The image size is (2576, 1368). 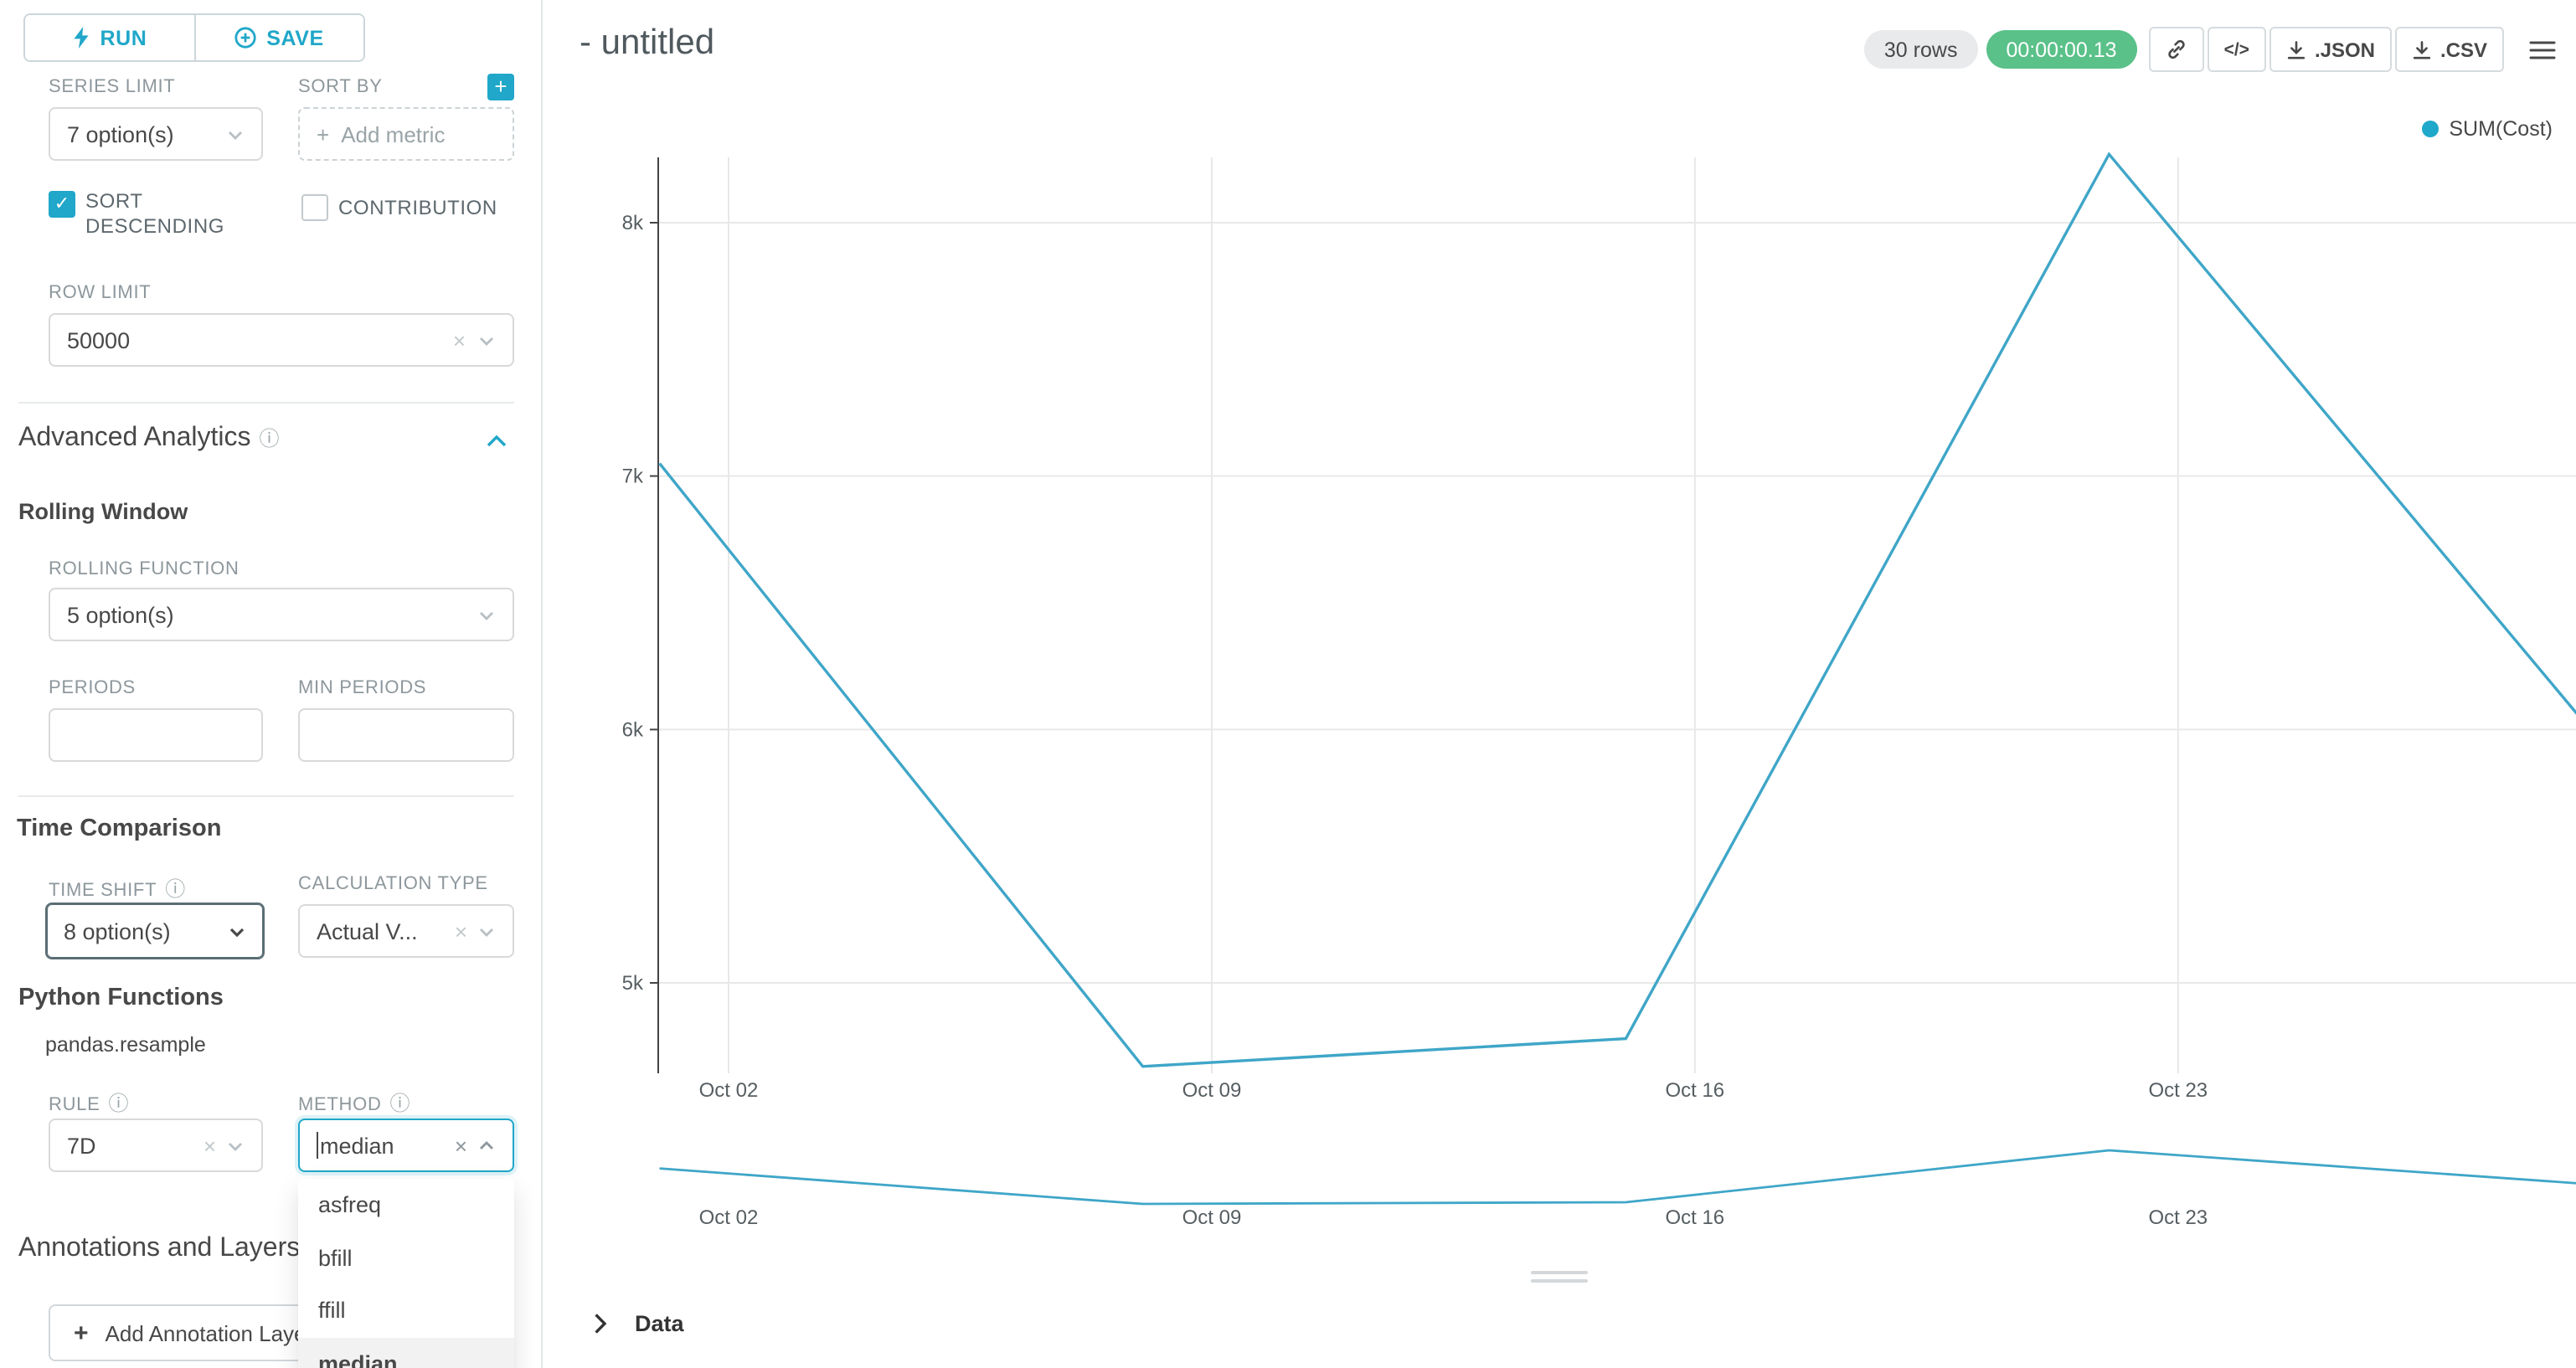 What do you see at coordinates (112, 87) in the screenshot?
I see `series-limit-label: SERIES LIMIT` at bounding box center [112, 87].